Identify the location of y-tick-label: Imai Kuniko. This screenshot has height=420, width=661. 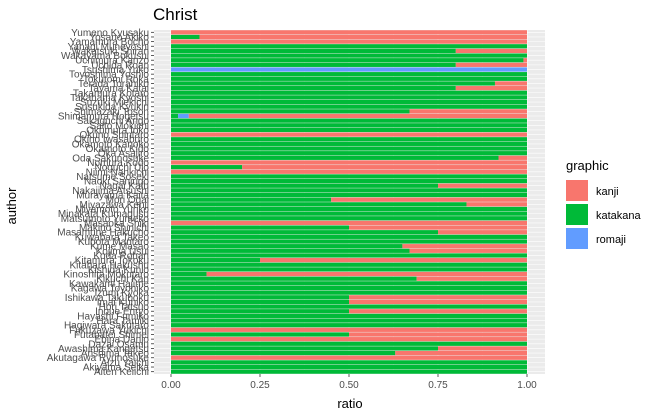
(123, 302).